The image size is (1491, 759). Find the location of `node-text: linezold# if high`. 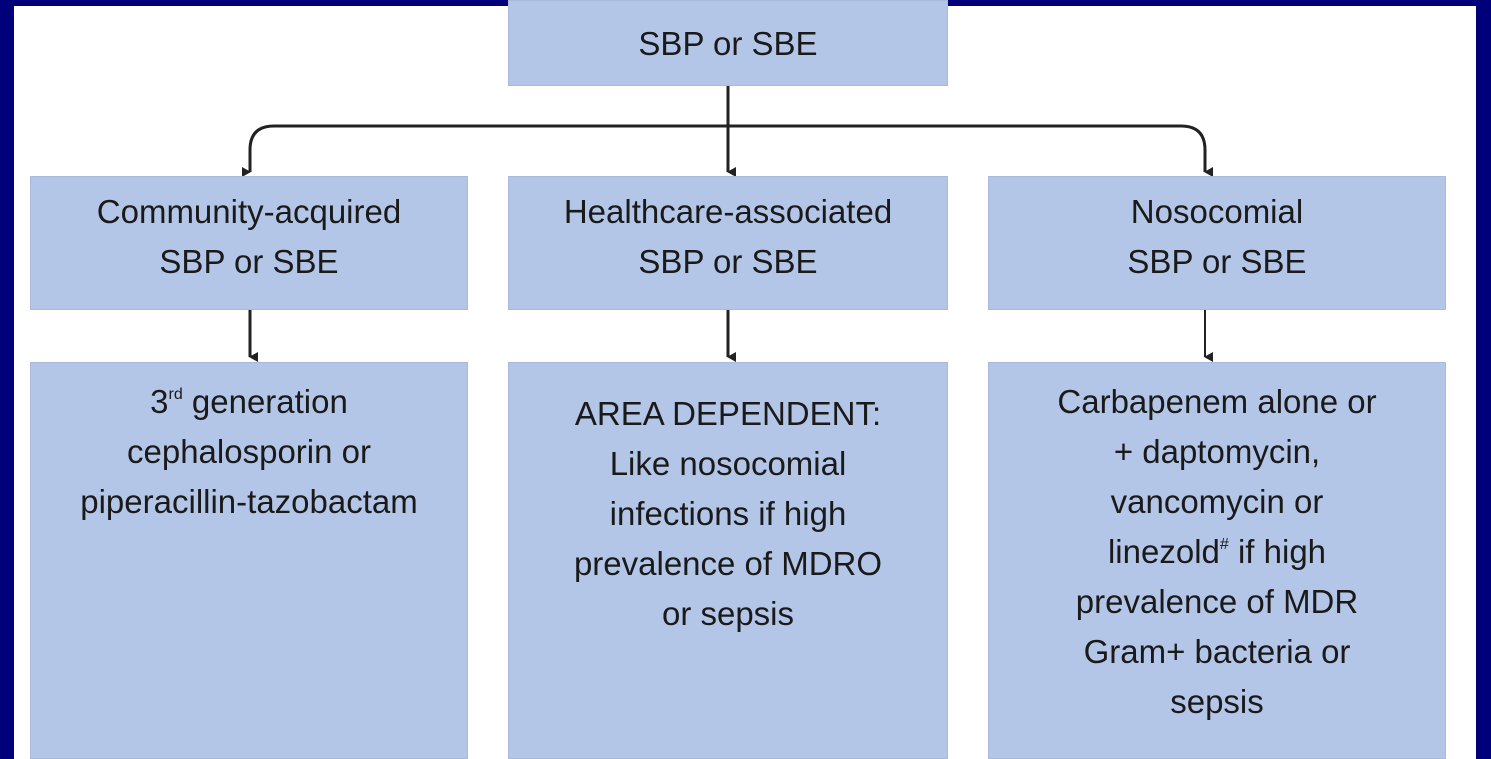

node-text: linezold# if high is located at coordinates (1217, 552).